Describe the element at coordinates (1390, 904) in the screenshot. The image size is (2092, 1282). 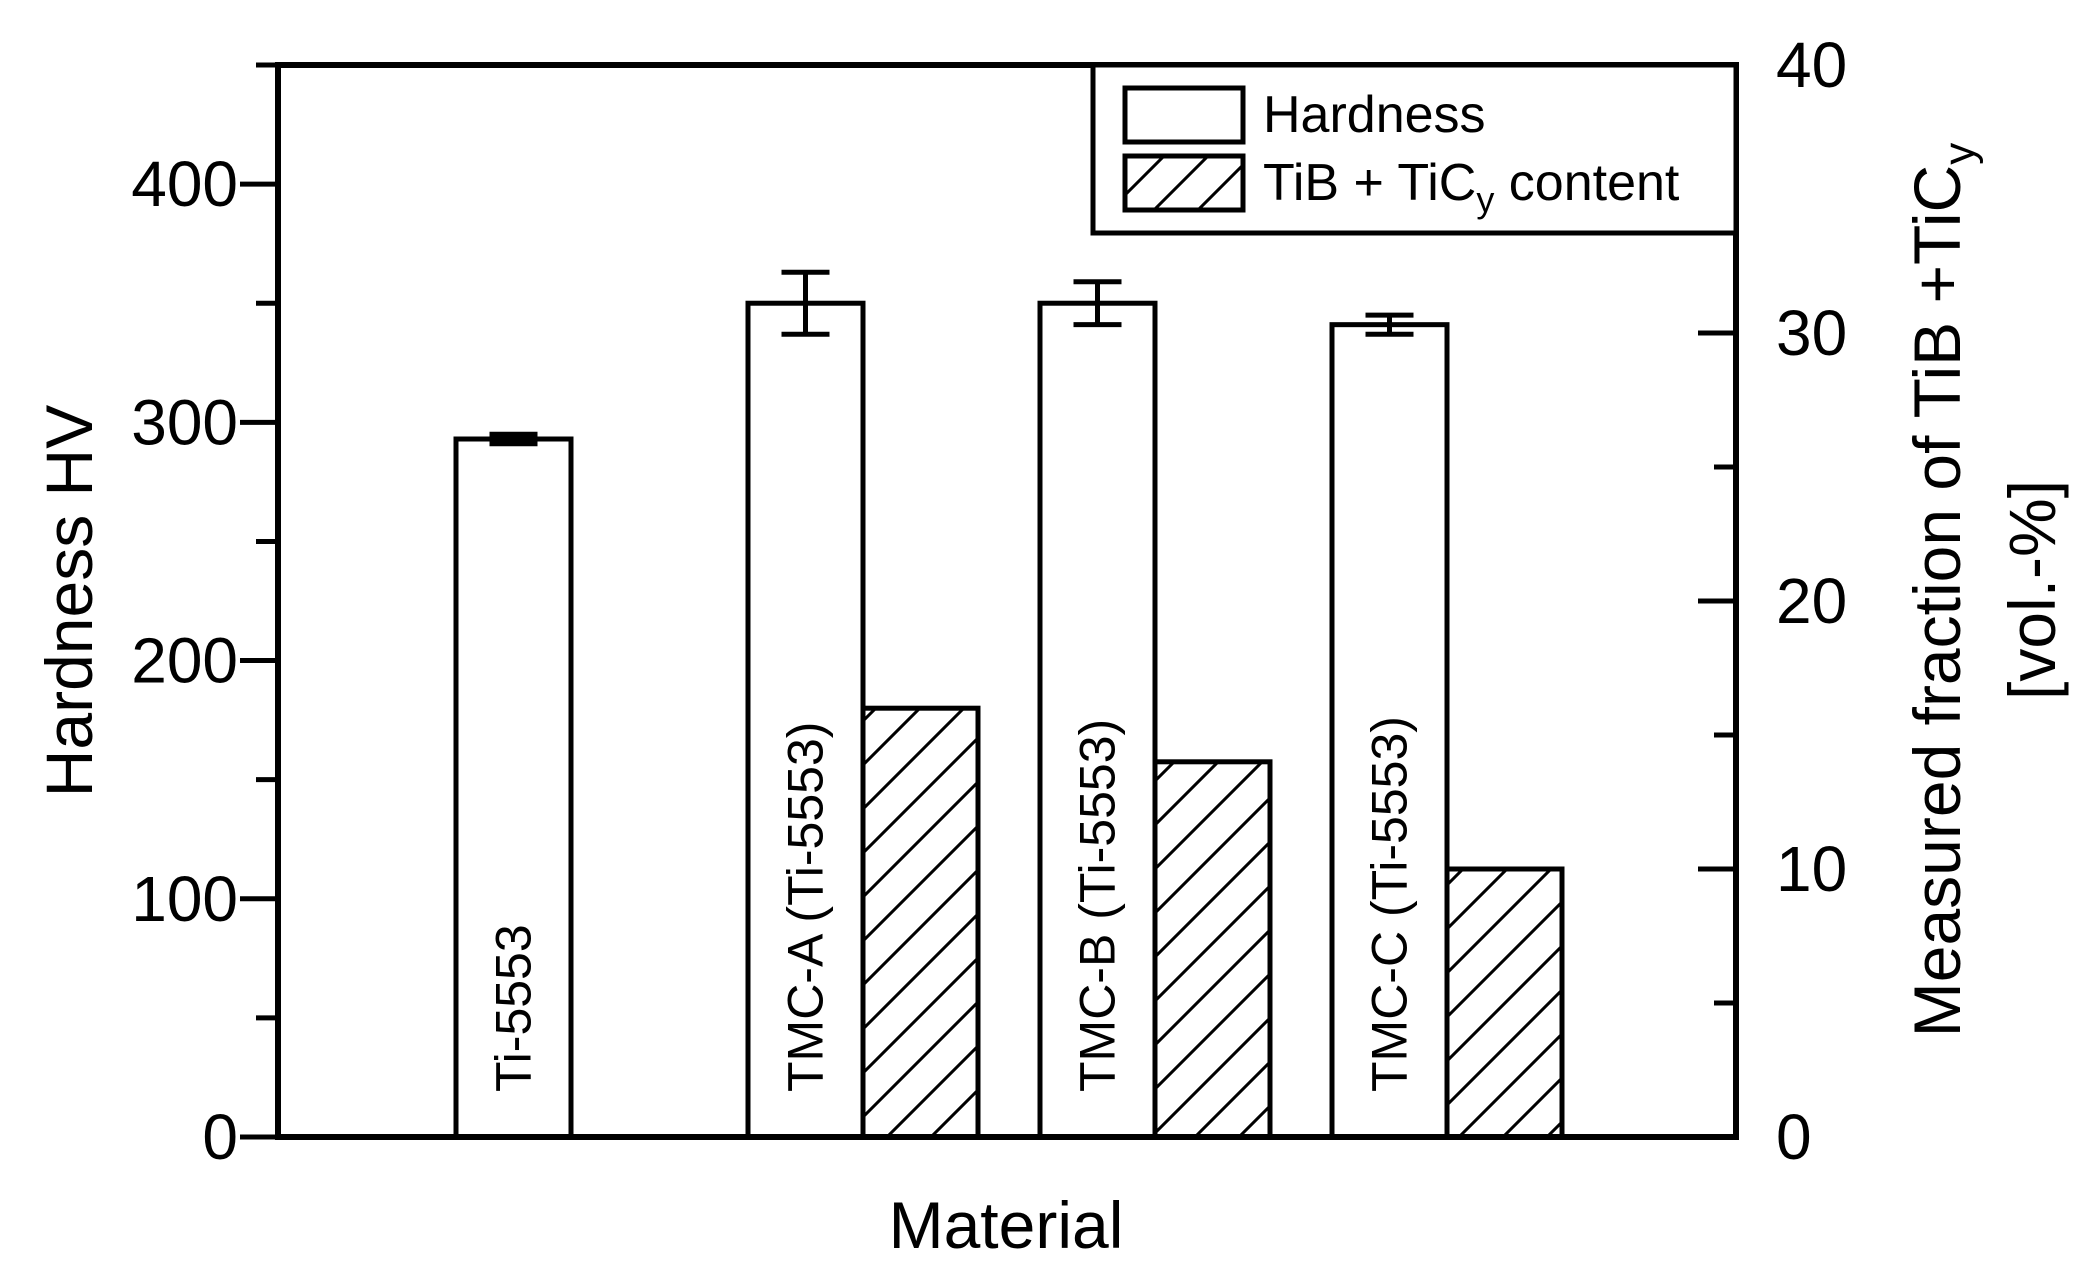
I see `bar-category-label-3: TMC-C (Ti-5553)` at that location.